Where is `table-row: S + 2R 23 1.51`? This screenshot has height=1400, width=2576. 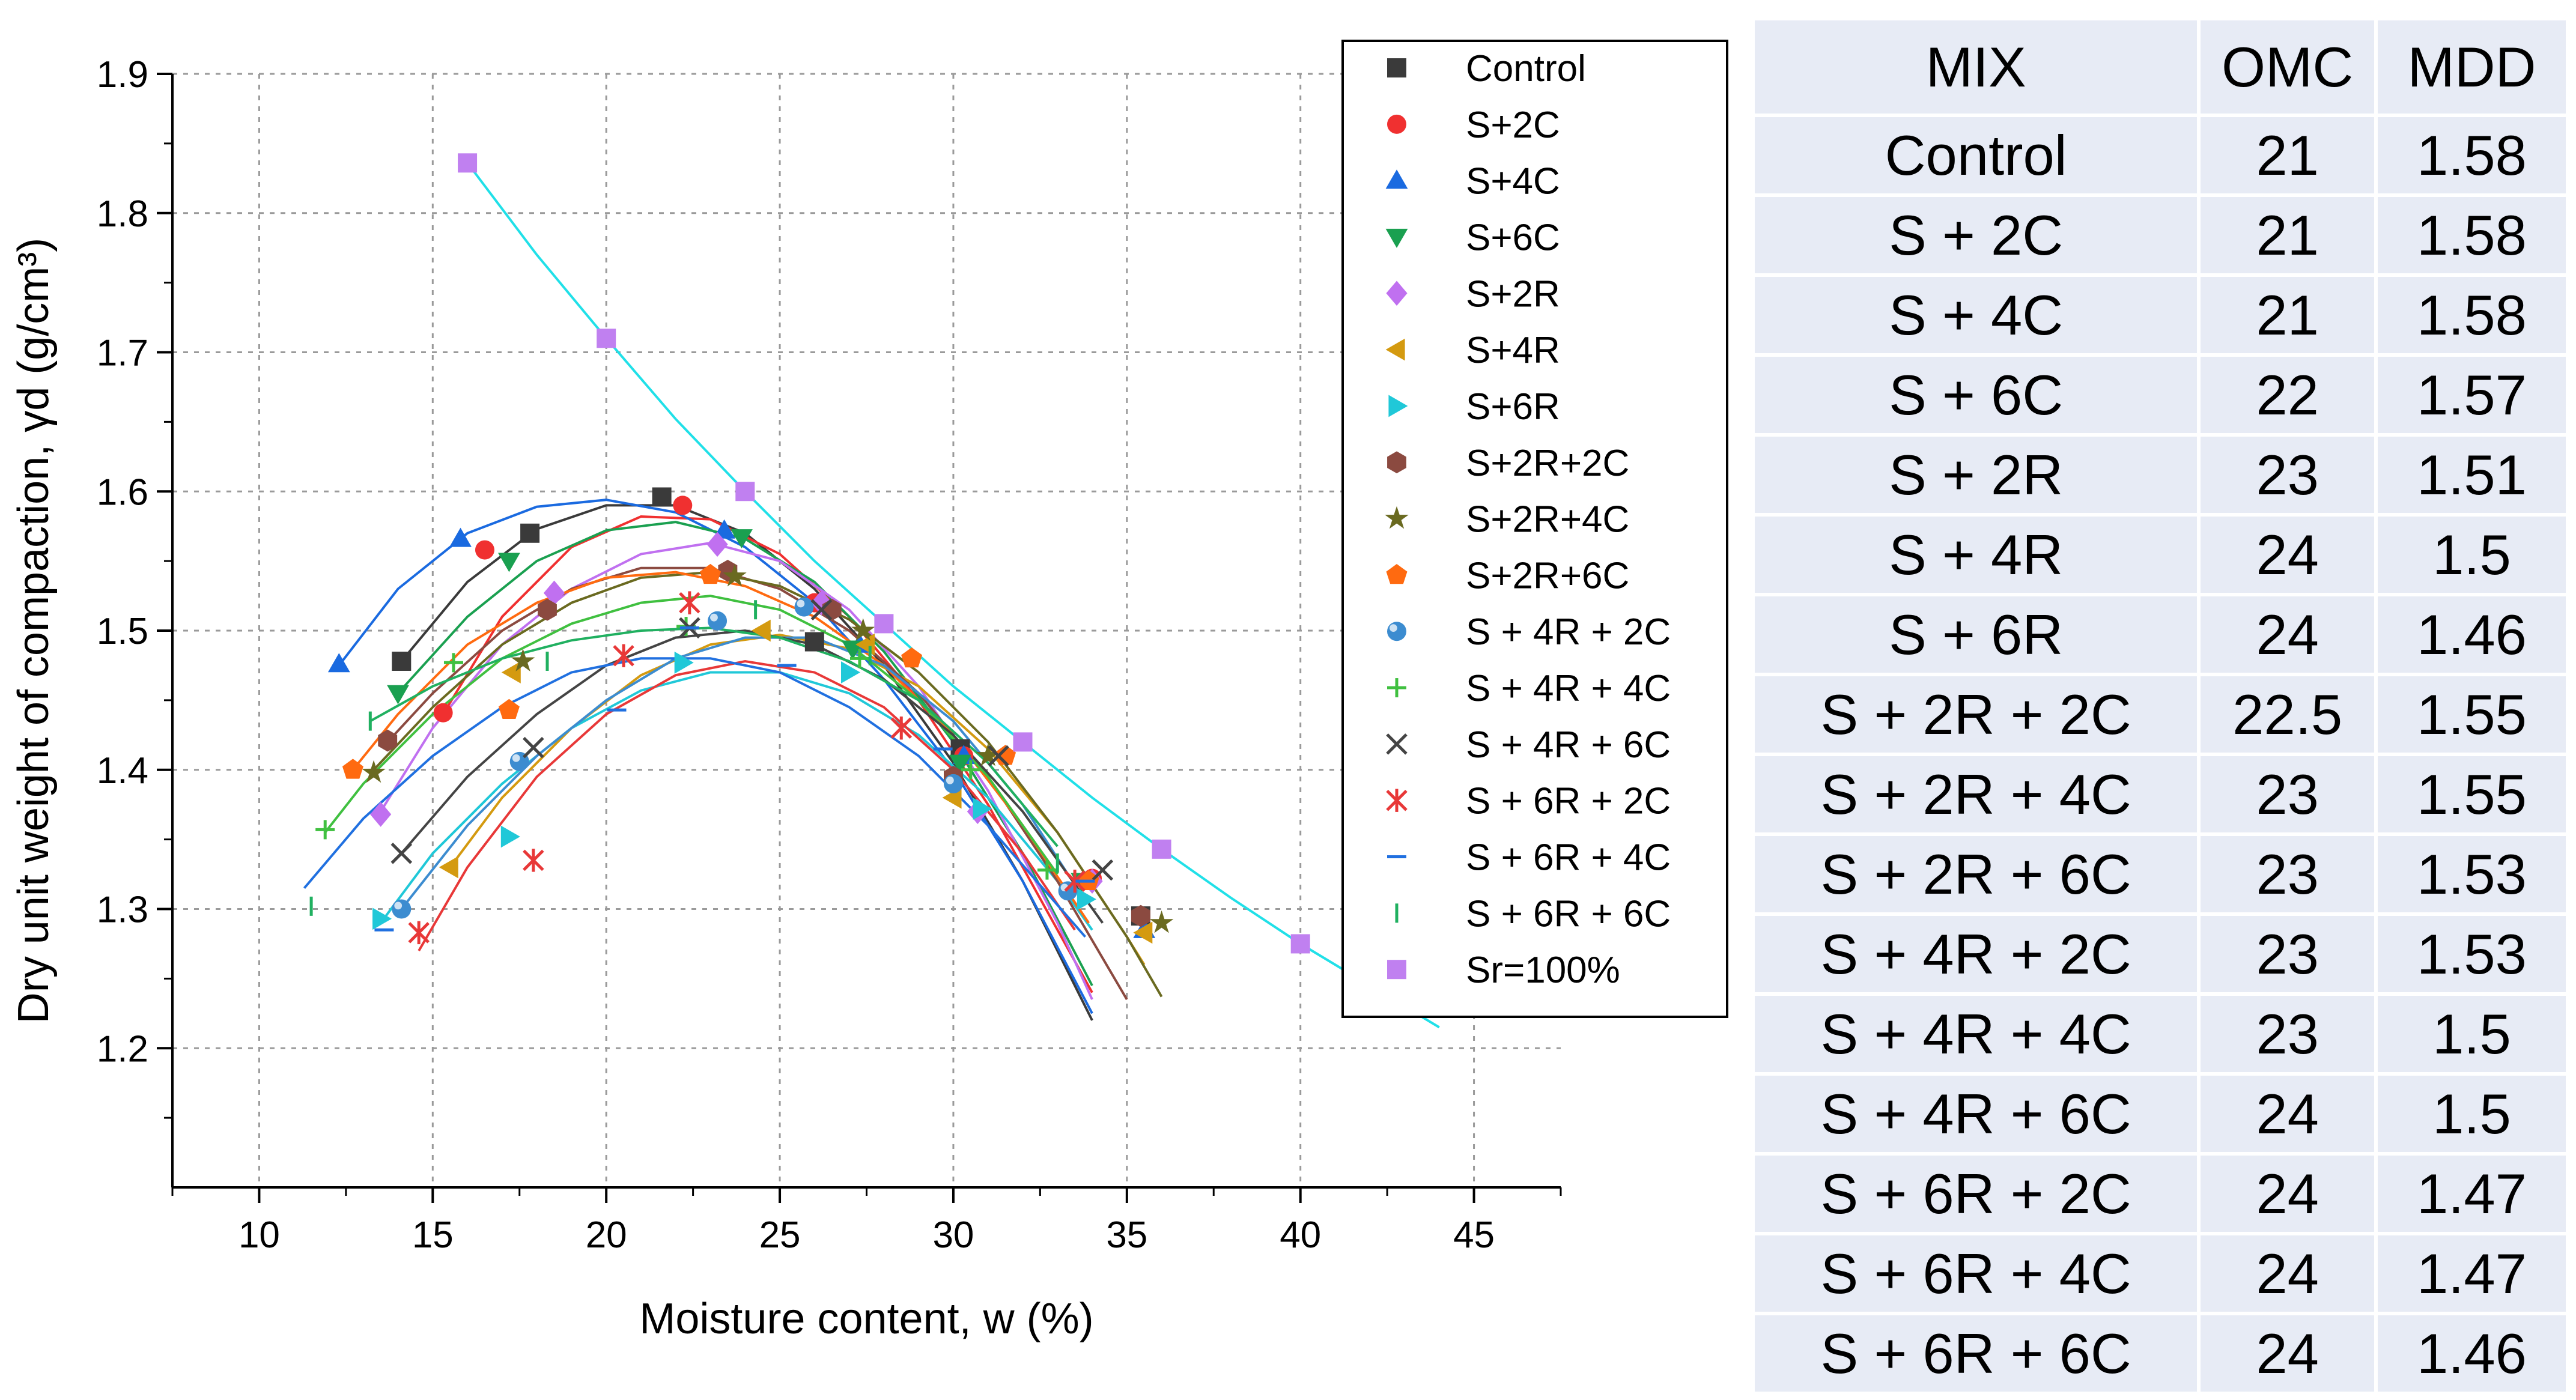
table-row: S + 2R 23 1.51 is located at coordinates (2160, 475).